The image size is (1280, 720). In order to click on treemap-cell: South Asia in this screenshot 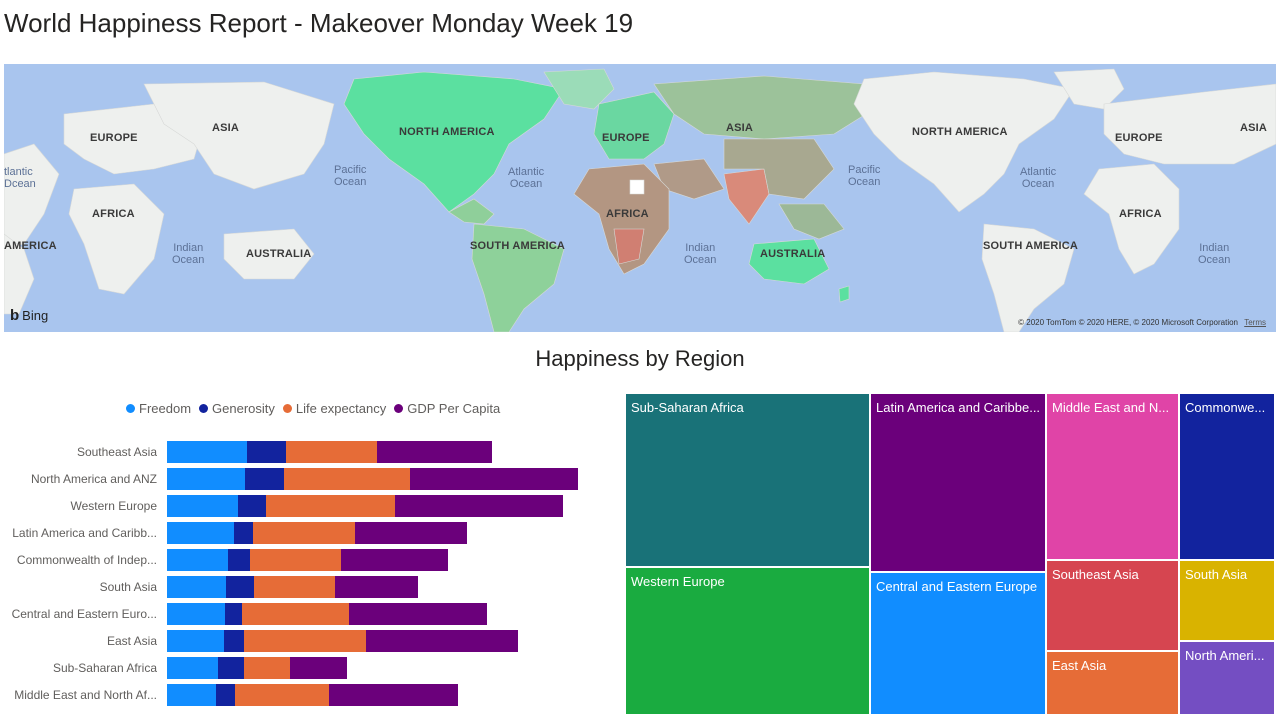, I will do `click(1228, 601)`.